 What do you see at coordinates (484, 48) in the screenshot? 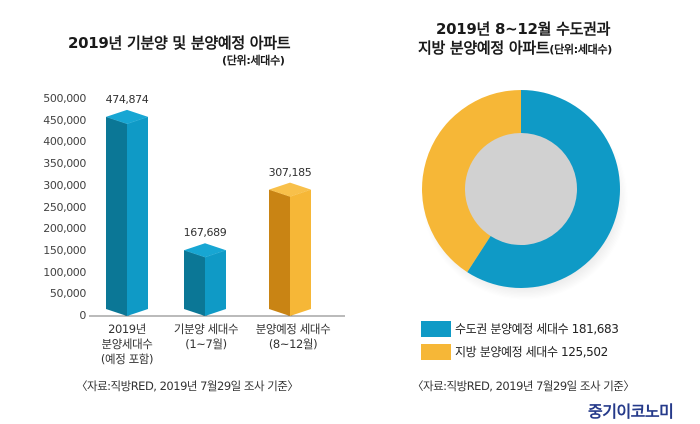
I see `donut-chart-title-line2: 지방 분양예정 아파트` at bounding box center [484, 48].